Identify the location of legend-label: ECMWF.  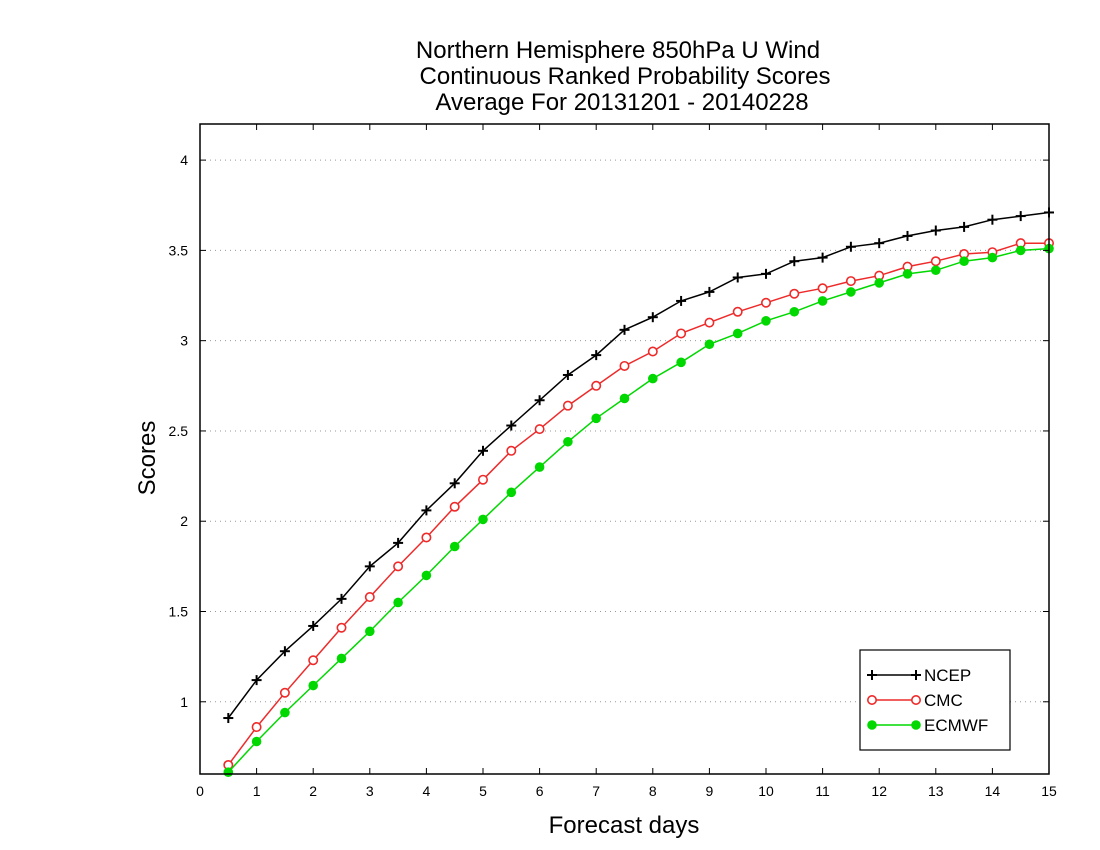
(956, 725).